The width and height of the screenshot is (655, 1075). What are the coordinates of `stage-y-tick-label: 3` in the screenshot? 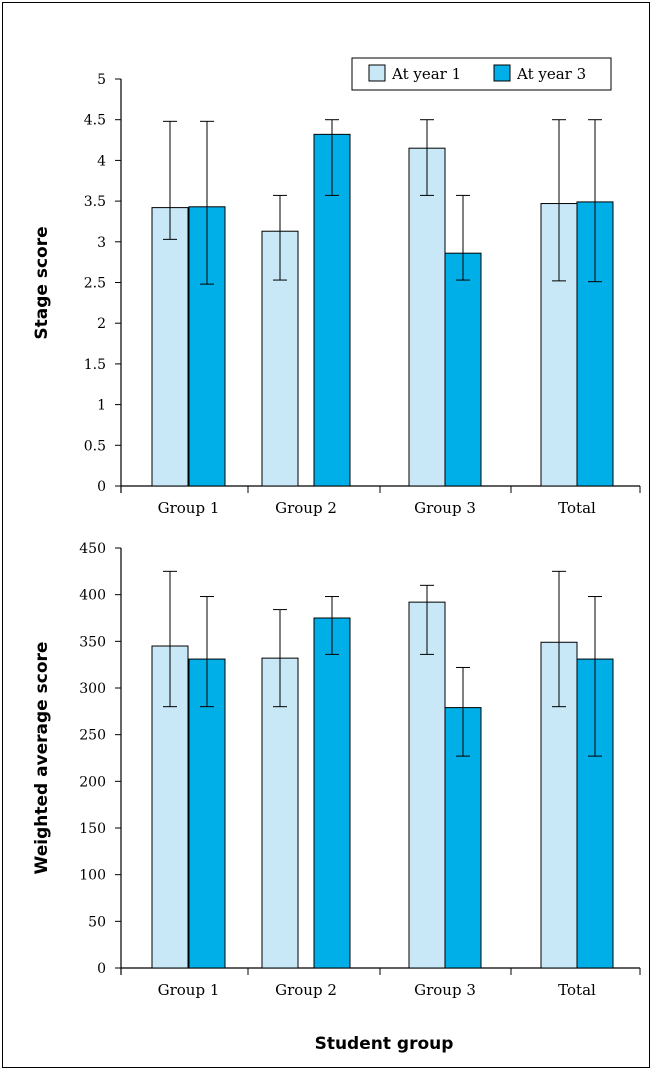 It's located at (101, 243).